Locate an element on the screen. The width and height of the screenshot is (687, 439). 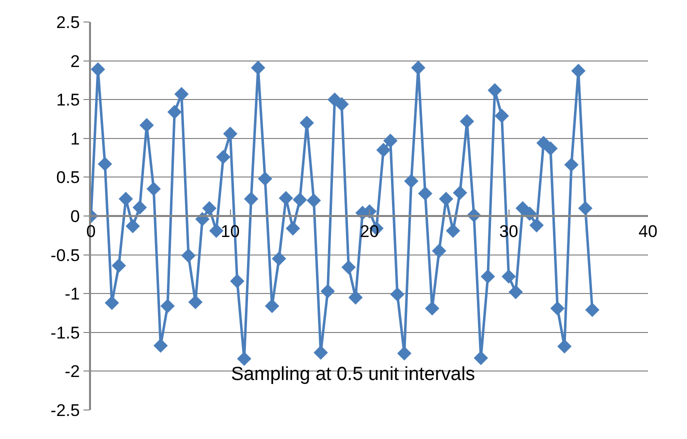
y-tick-label: 0.5 is located at coordinates (68, 178).